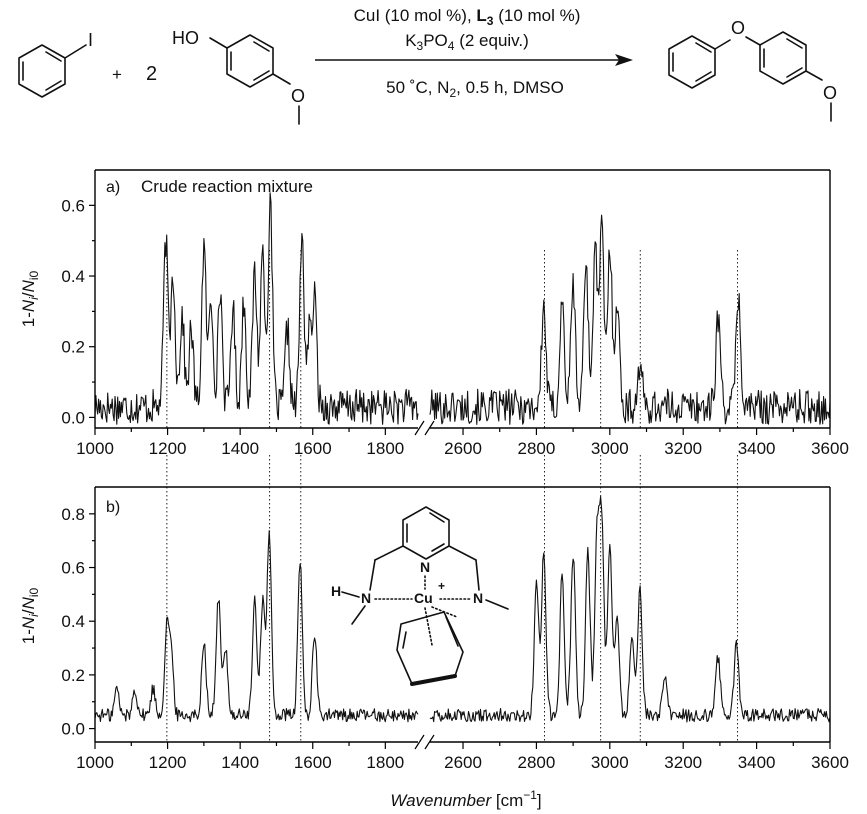 The height and width of the screenshot is (814, 867). I want to click on panel-a-x-tick-label: 2600, so click(463, 448).